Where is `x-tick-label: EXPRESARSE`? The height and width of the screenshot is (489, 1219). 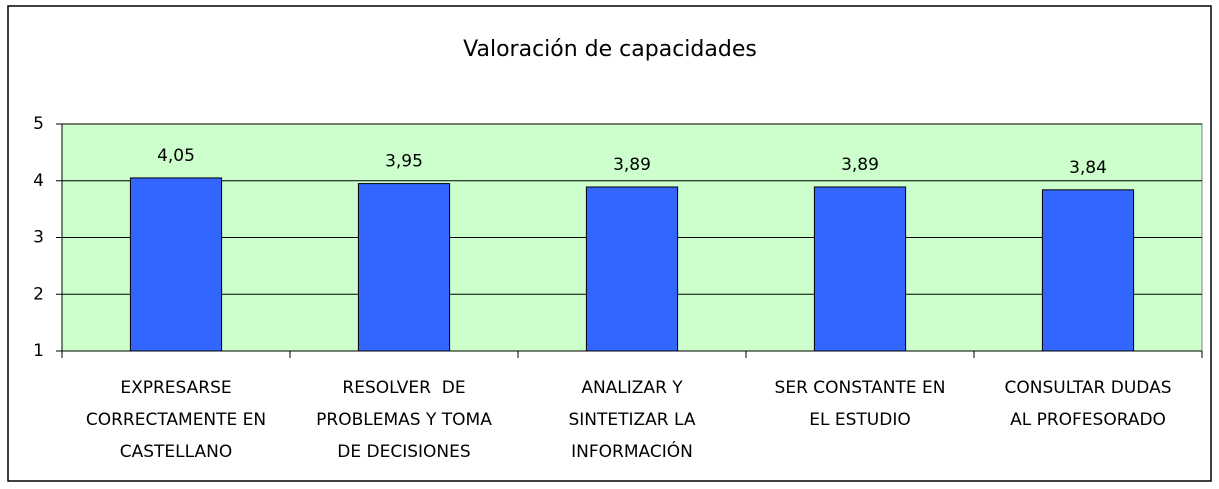
x-tick-label: EXPRESARSE is located at coordinates (175, 388).